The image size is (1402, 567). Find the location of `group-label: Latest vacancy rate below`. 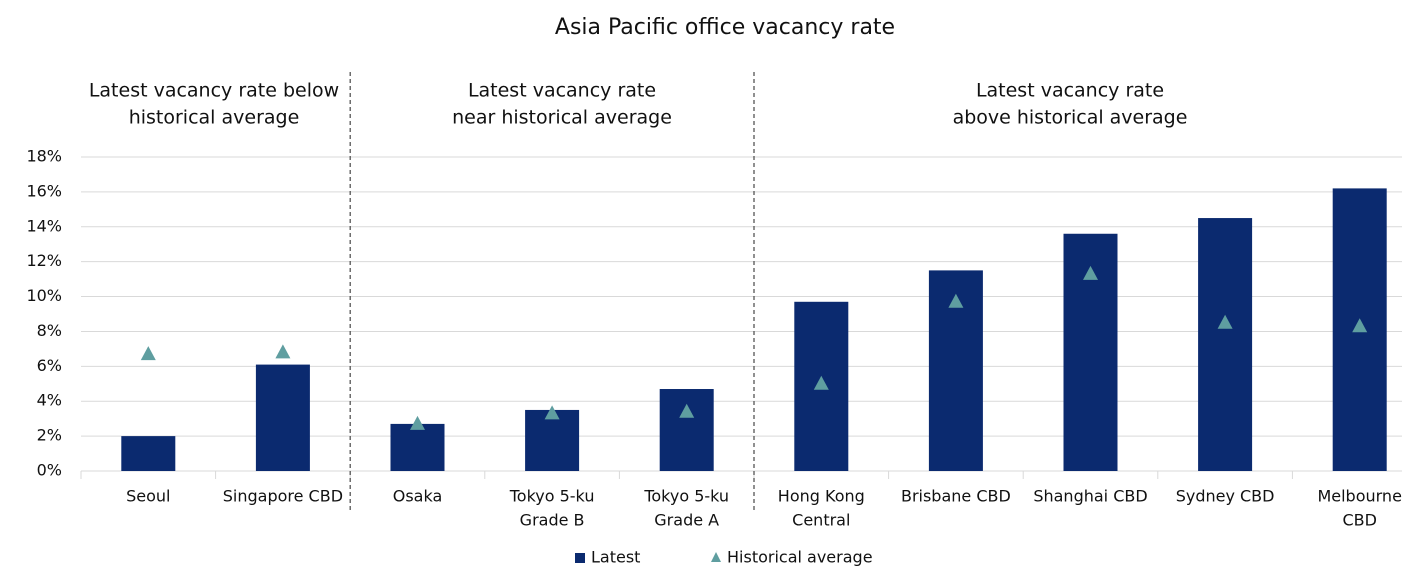

group-label: Latest vacancy rate below is located at coordinates (214, 91).